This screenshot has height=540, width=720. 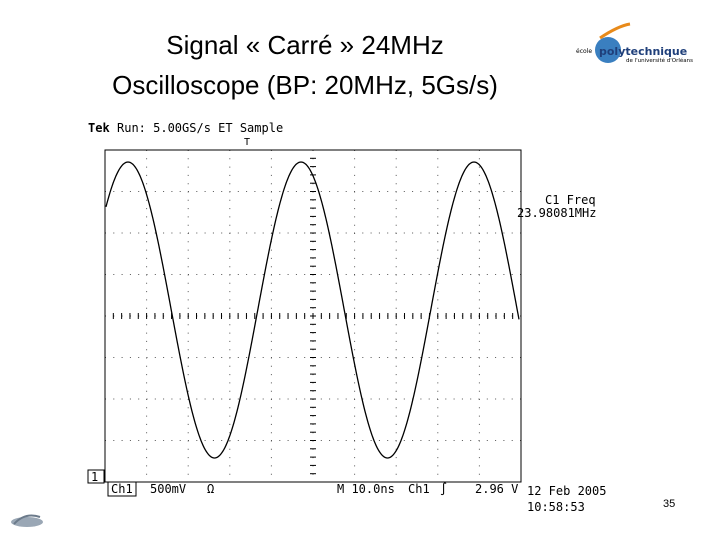 What do you see at coordinates (556, 507) in the screenshot?
I see `time: 10:58:53` at bounding box center [556, 507].